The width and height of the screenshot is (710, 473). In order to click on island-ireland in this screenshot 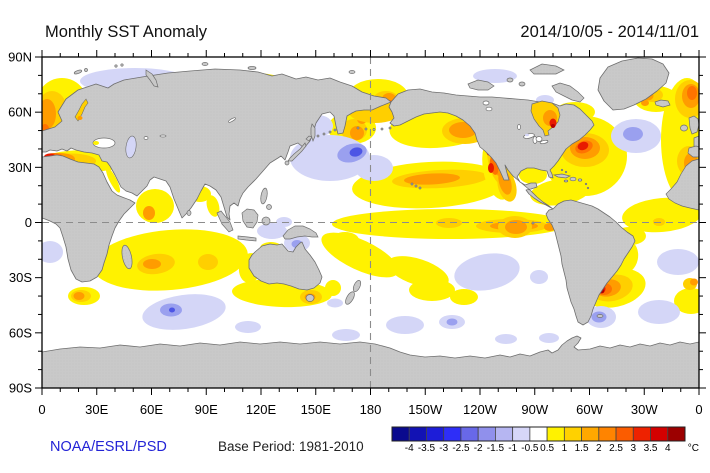, I will do `click(684, 128)`.